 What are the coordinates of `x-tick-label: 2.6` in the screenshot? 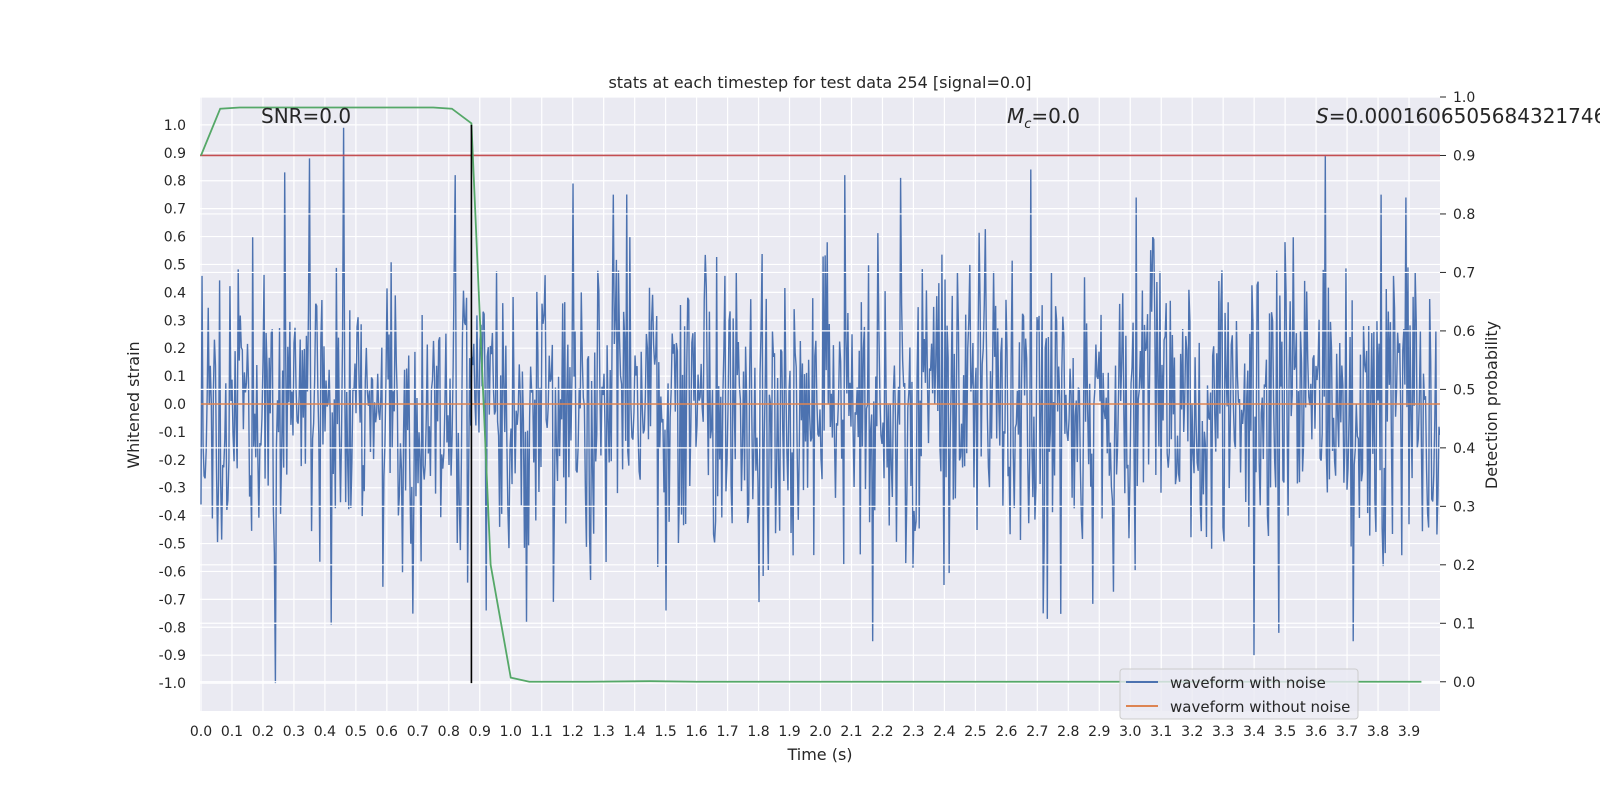 It's located at (1006, 732).